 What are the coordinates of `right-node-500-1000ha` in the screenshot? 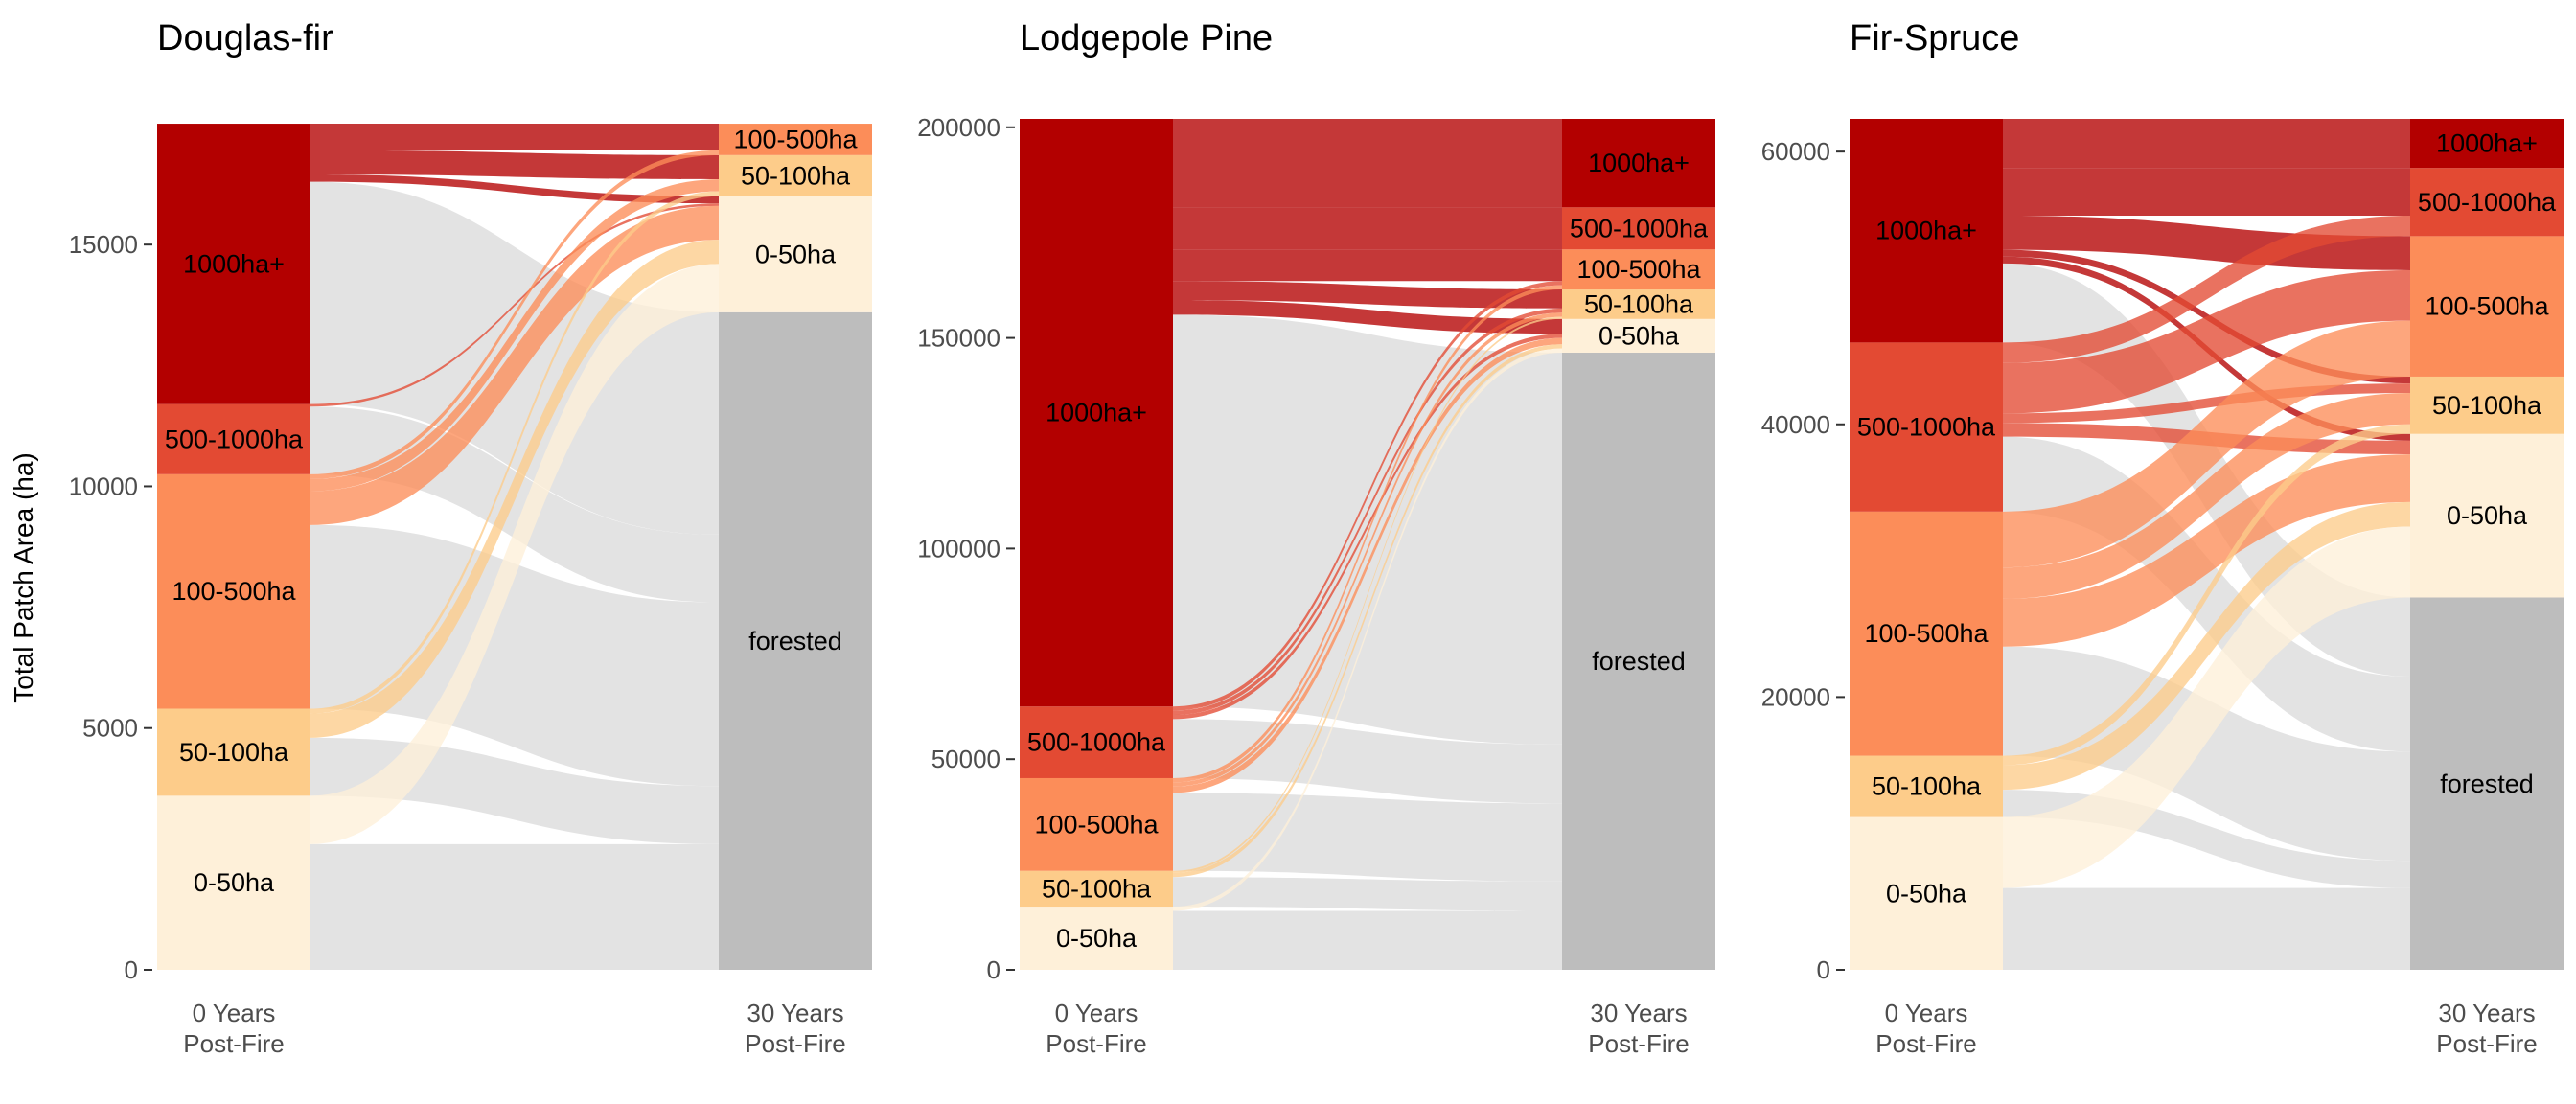 It's located at (1638, 228).